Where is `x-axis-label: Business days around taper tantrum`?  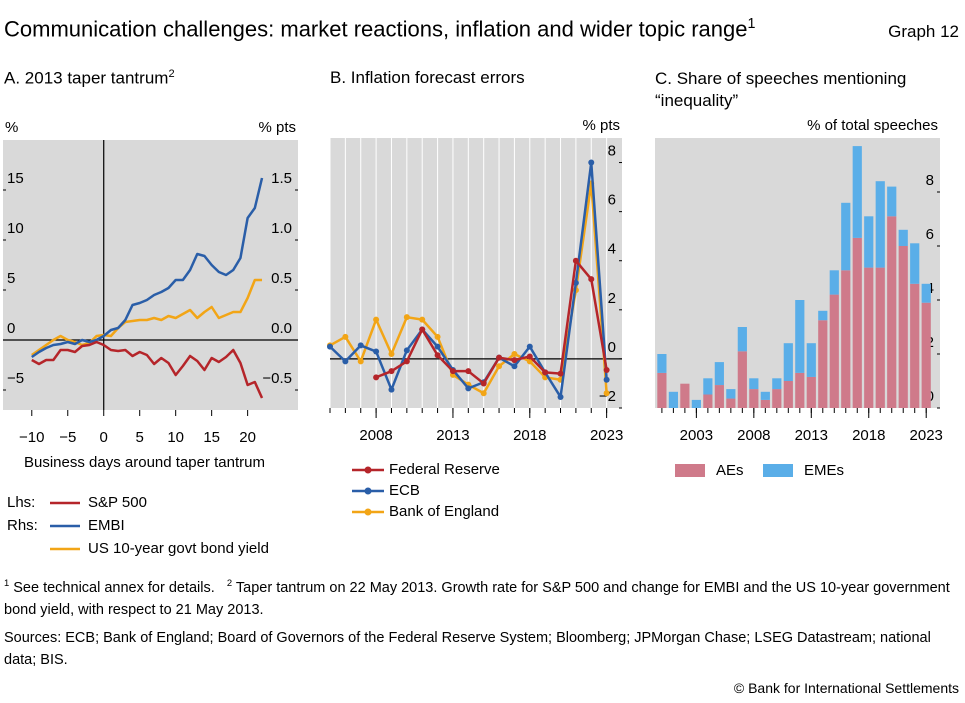
x-axis-label: Business days around taper tantrum is located at coordinates (144, 462).